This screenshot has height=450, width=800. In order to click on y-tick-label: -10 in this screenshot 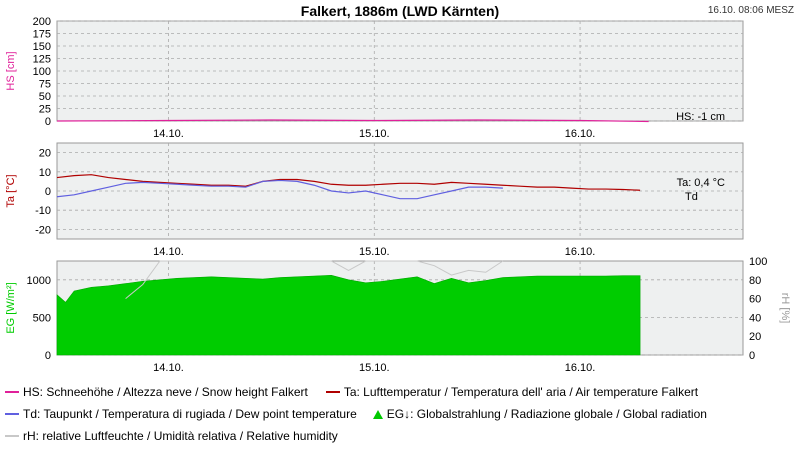, I will do `click(43, 211)`.